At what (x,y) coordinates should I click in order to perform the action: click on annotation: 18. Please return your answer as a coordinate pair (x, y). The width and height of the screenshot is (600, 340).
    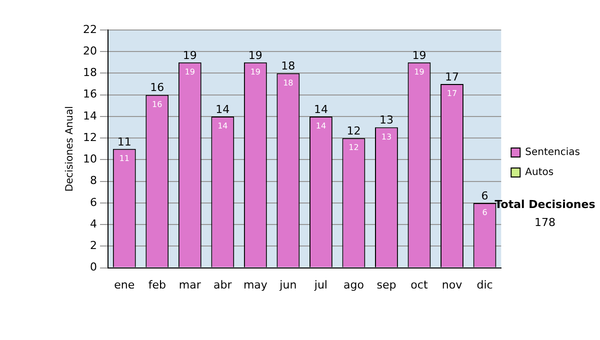
    Looking at the image, I should click on (288, 66).